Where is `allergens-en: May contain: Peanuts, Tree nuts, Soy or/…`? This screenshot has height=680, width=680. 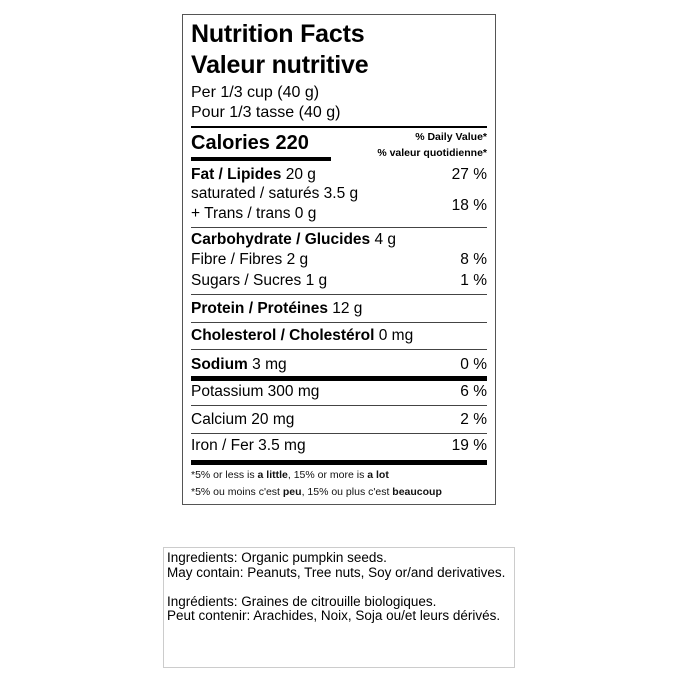
allergens-en: May contain: Peanuts, Tree nuts, Soy or/… is located at coordinates (336, 572).